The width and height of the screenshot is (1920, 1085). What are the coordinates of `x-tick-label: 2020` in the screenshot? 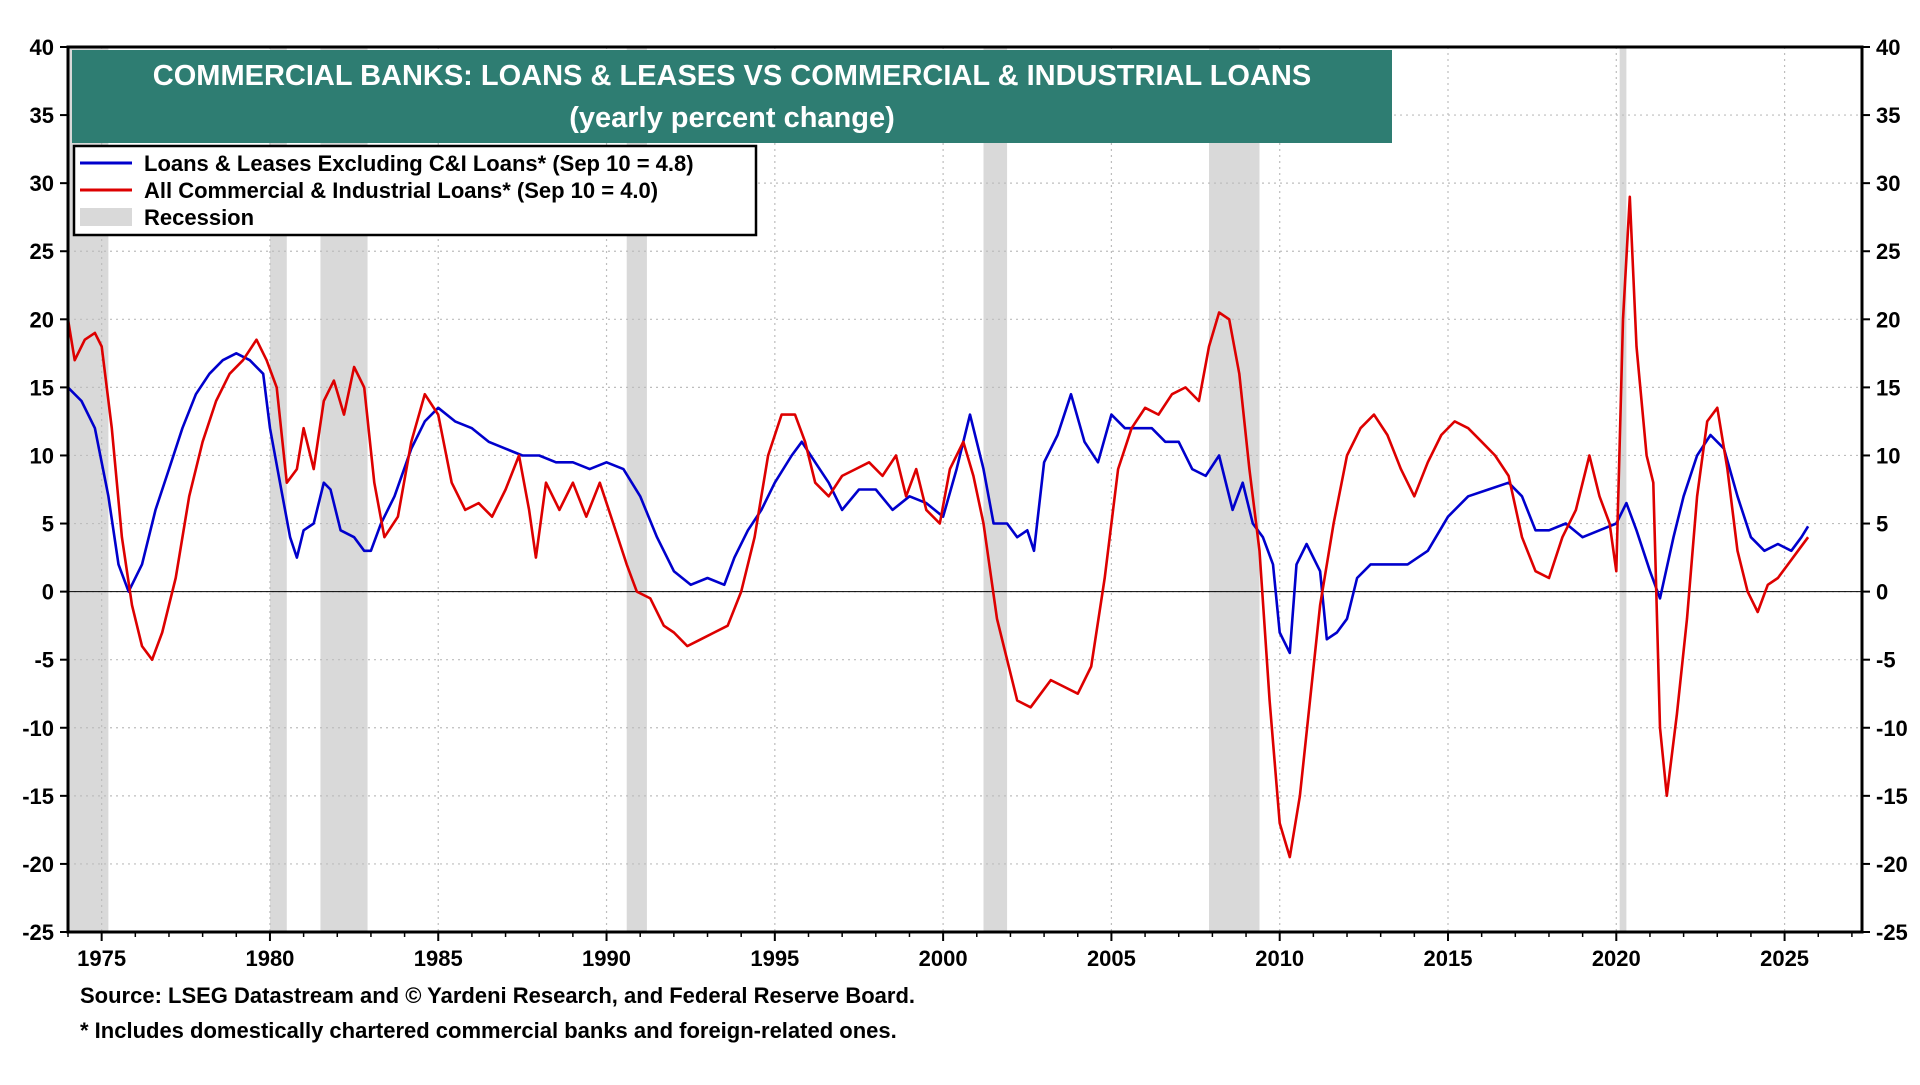 It's located at (1616, 958).